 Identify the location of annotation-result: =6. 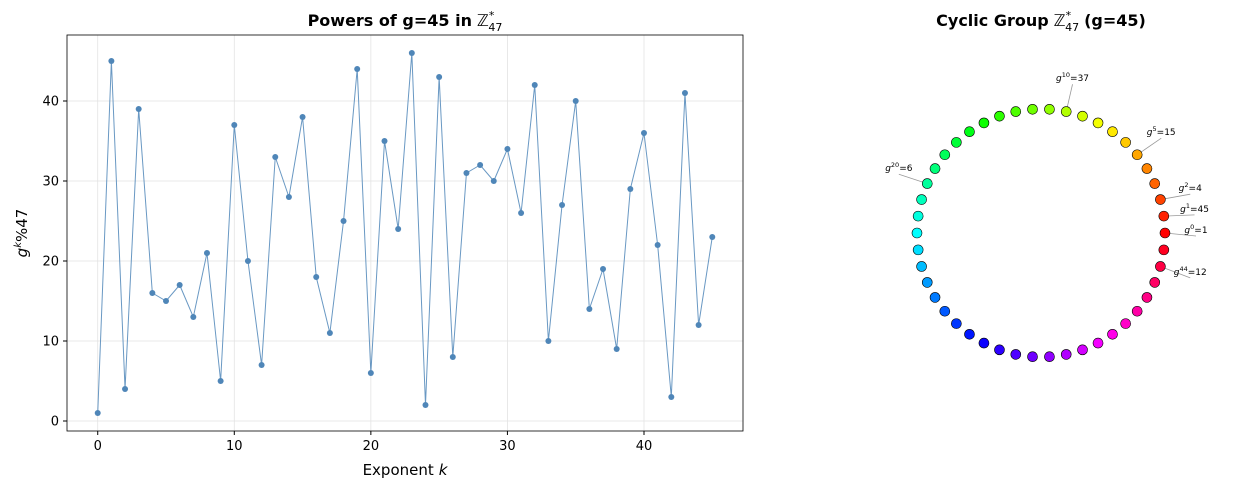
(906, 169).